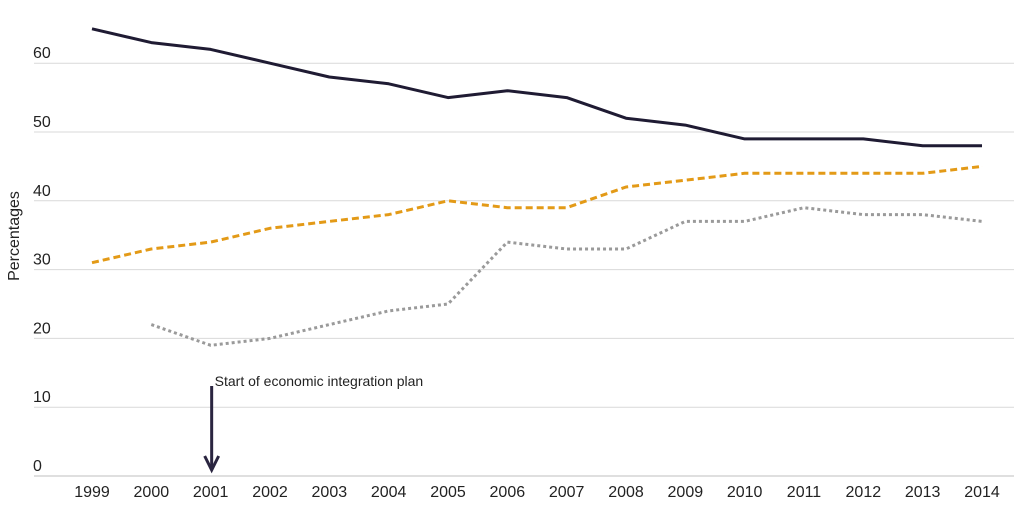 Image resolution: width=1024 pixels, height=512 pixels. I want to click on y-axis-ticks: 0 10 20 30 40 50 60, so click(42, 260).